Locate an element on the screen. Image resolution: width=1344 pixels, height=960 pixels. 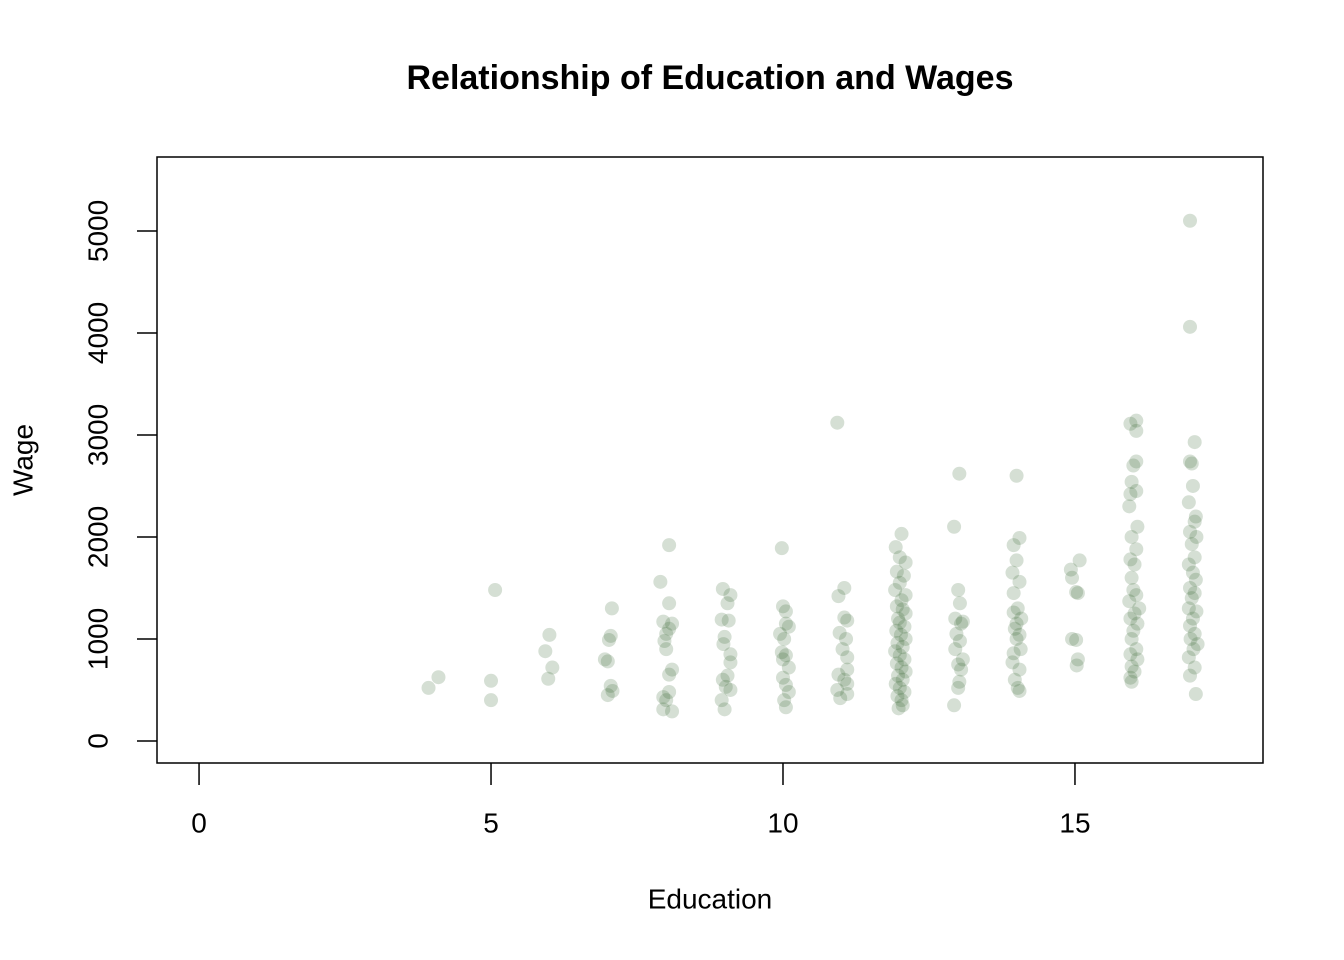
chart-title: Relationship of Education and Wages is located at coordinates (709, 78).